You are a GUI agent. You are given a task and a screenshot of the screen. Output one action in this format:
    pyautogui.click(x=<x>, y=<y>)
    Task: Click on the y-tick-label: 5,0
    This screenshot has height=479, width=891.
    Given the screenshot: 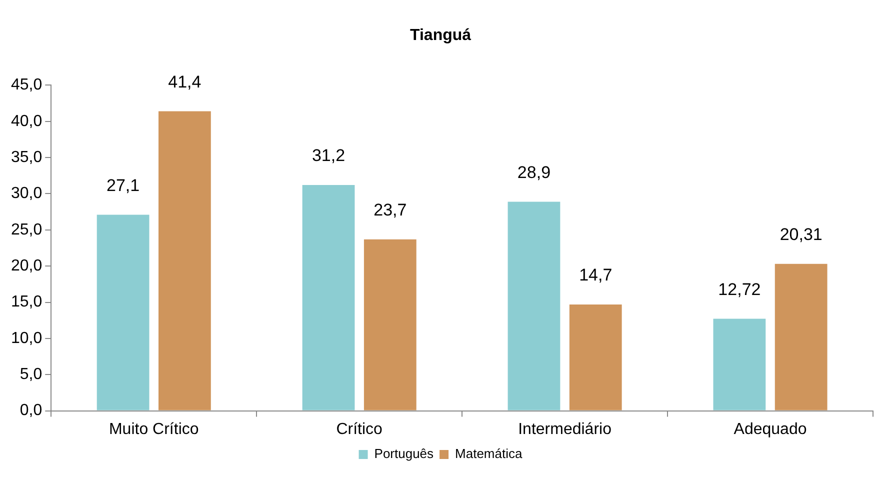 What is the action you would take?
    pyautogui.click(x=31, y=375)
    